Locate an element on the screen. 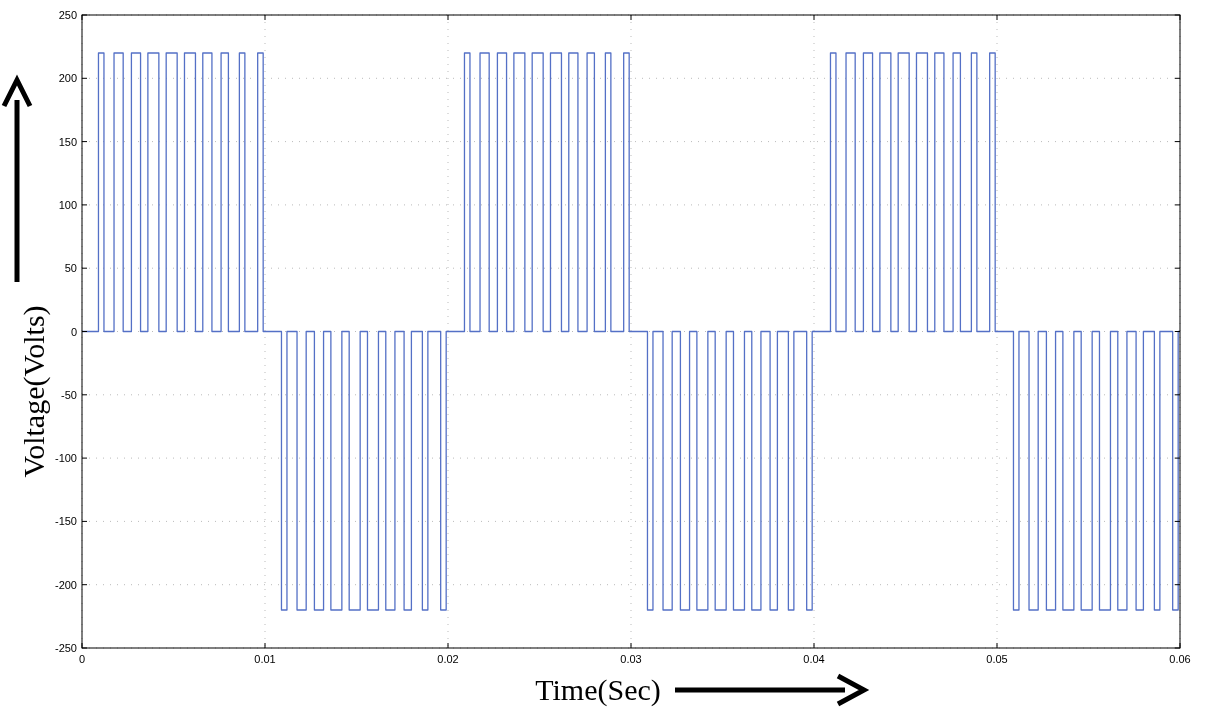  y-axis-title: Voltage(Volts) is located at coordinates (34, 391).